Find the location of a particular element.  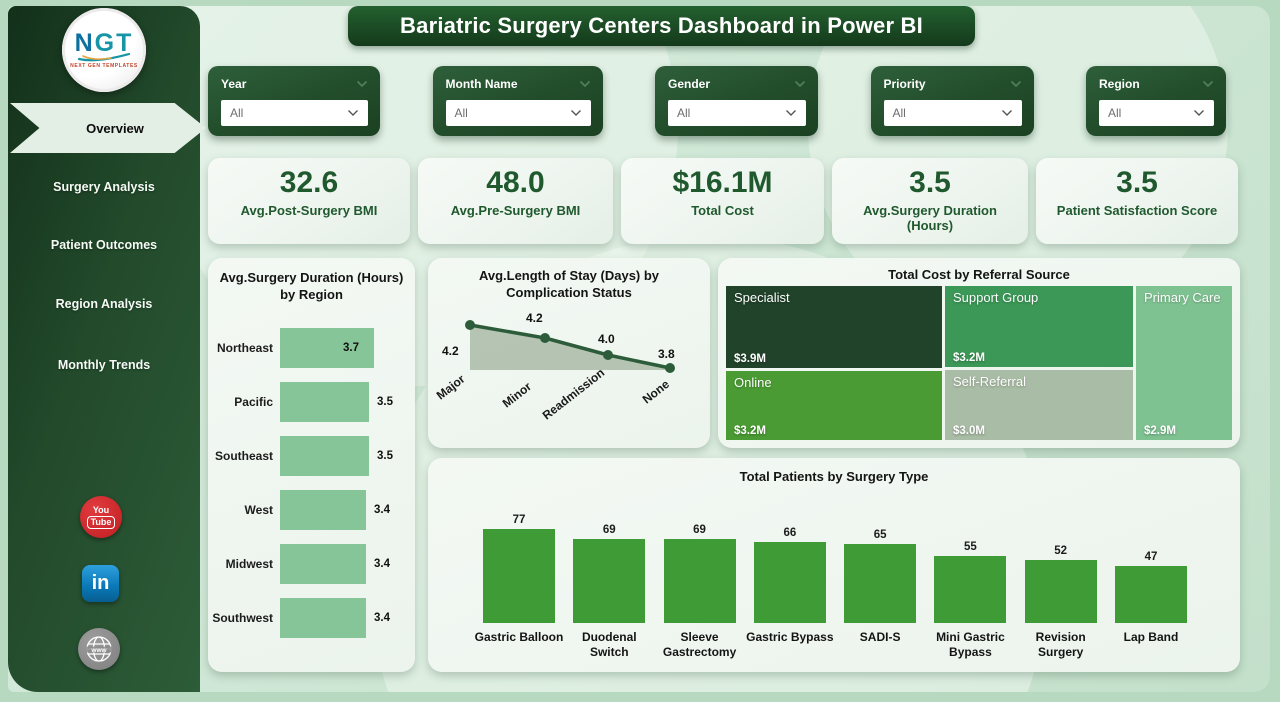

tile-name: Self-Referral is located at coordinates (989, 381).